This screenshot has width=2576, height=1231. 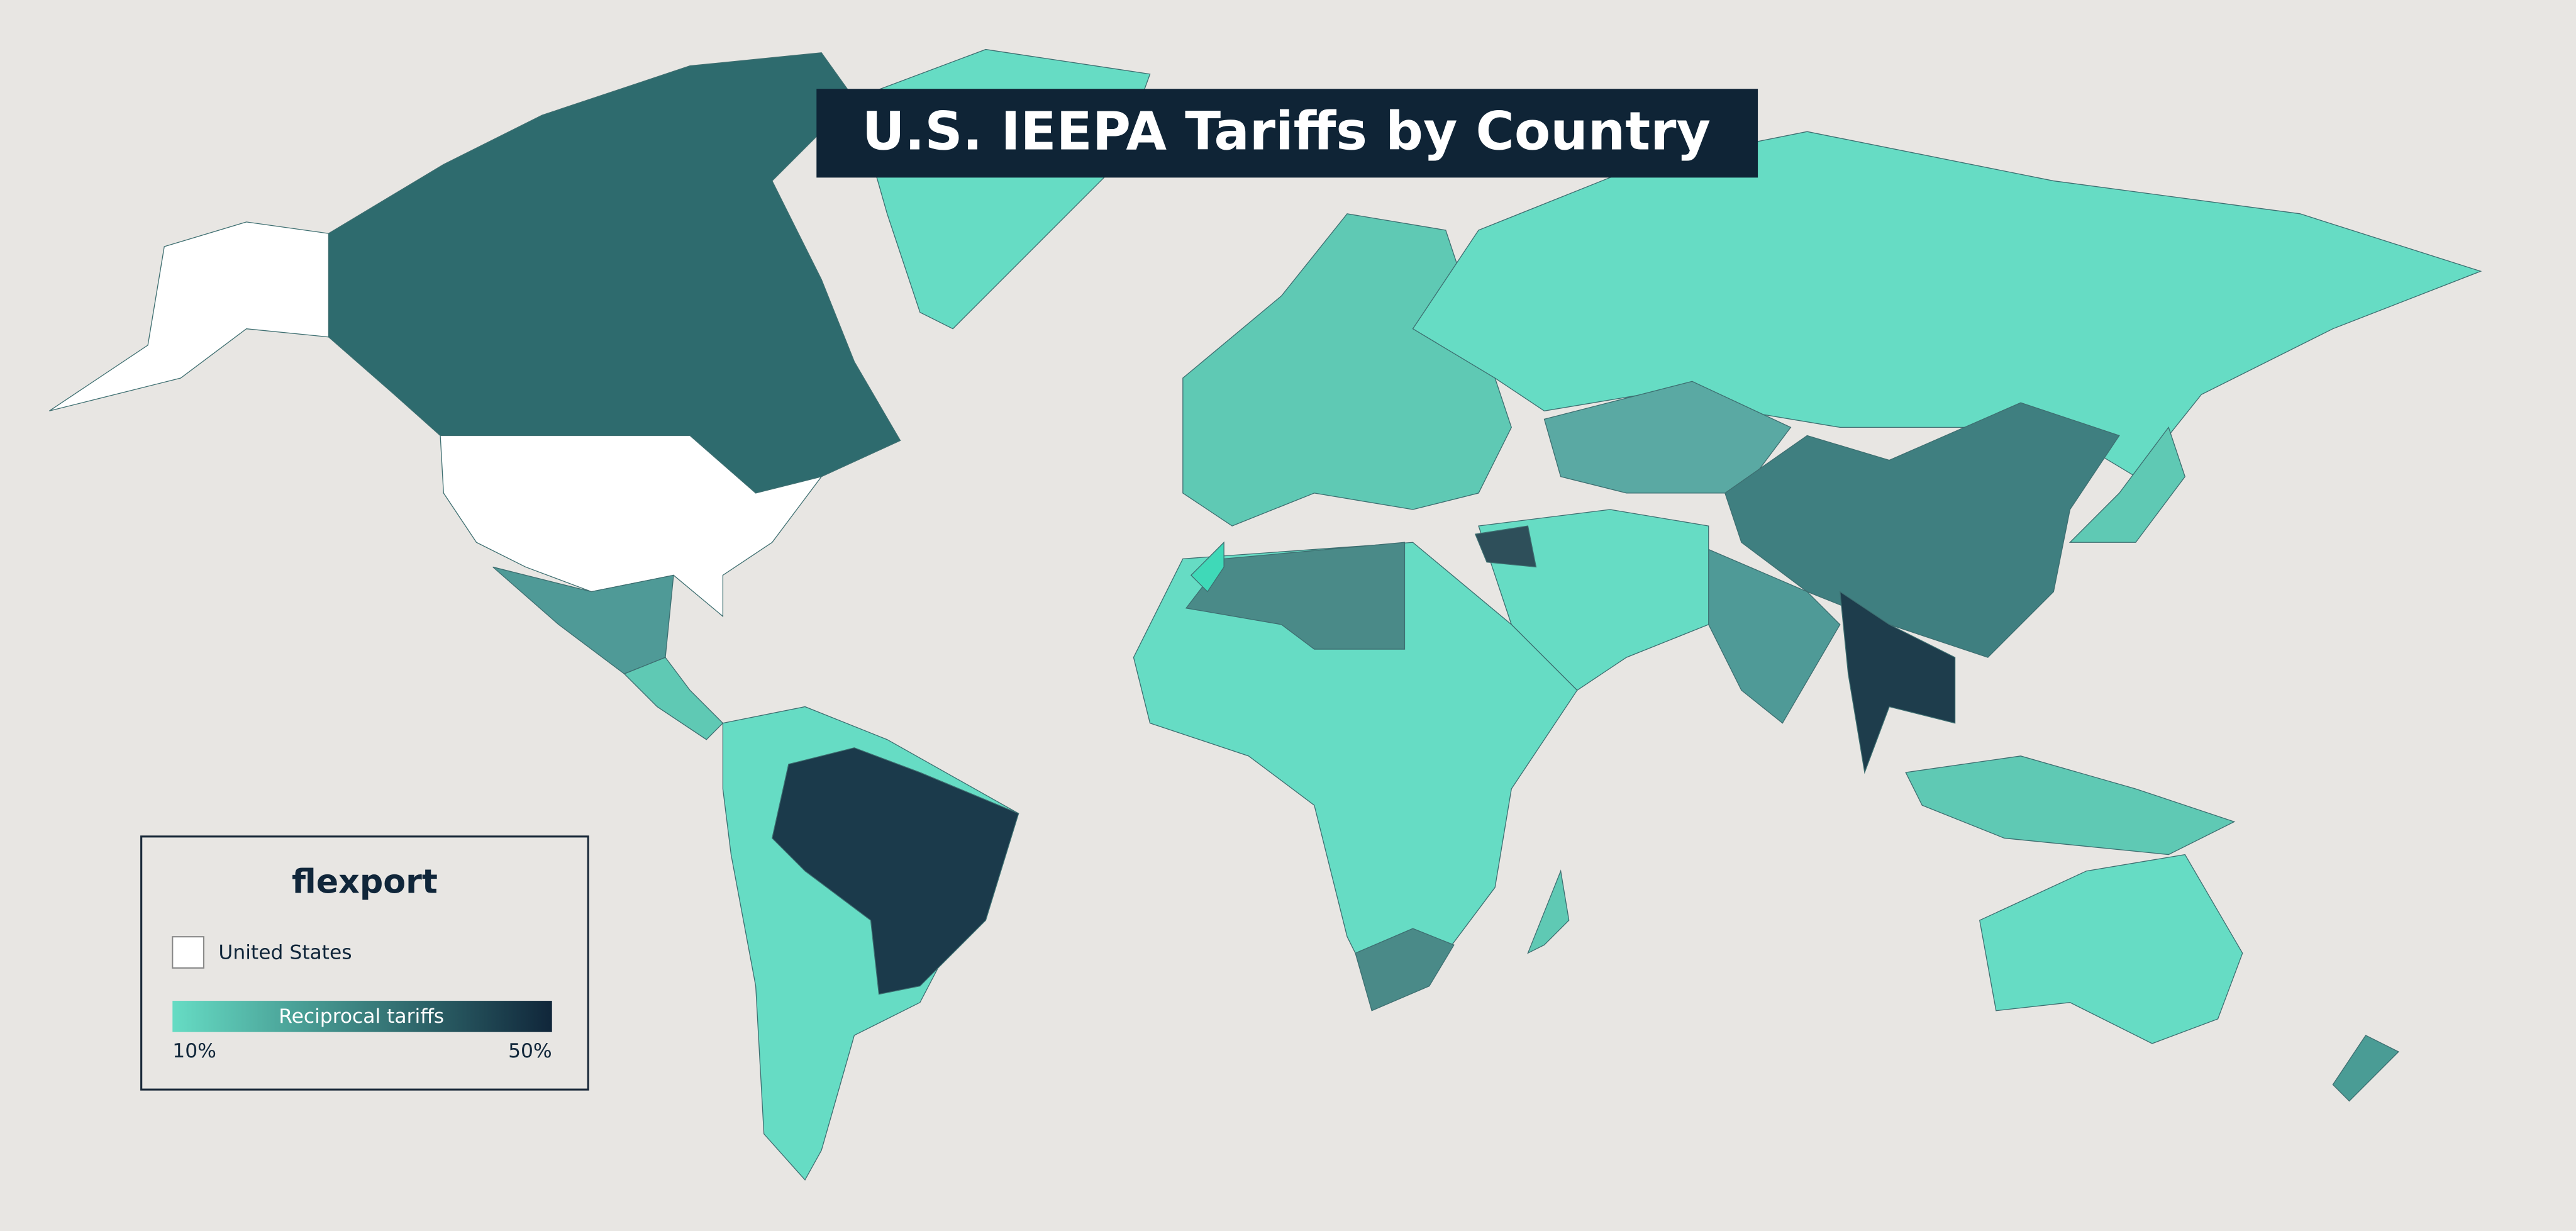 I want to click on canada, so click(x=614, y=273).